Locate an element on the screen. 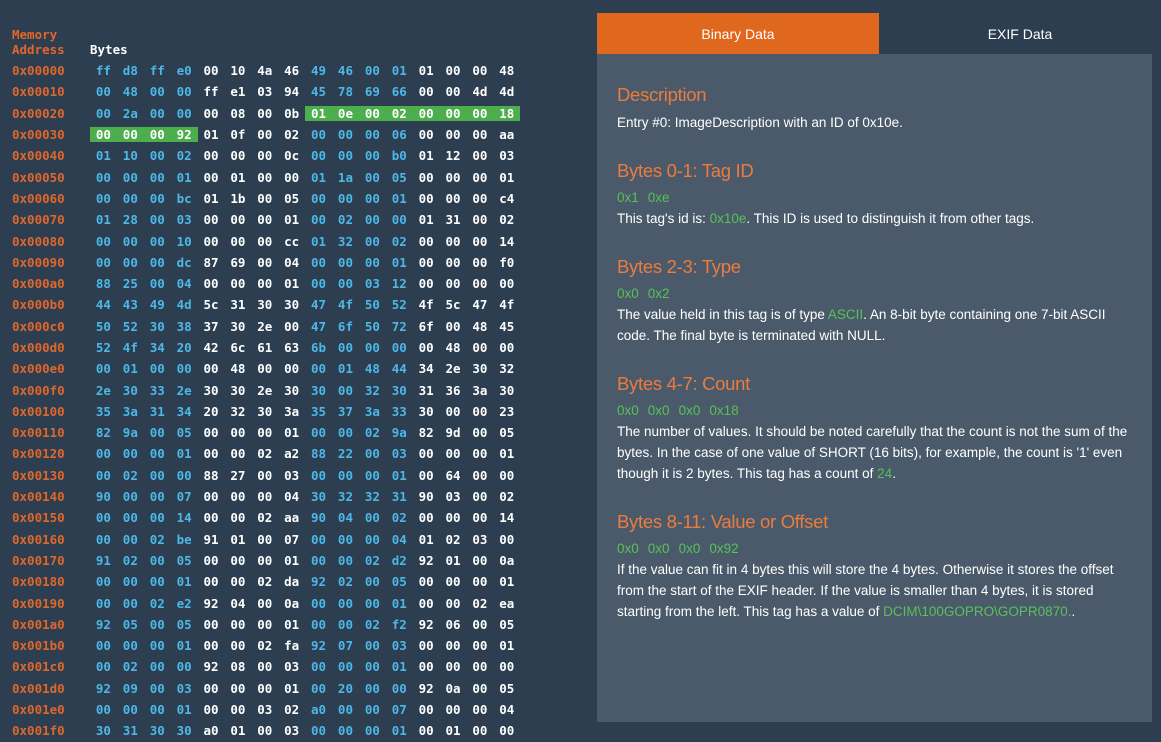 The height and width of the screenshot is (742, 1161). hex-byte: 4d is located at coordinates (480, 92).